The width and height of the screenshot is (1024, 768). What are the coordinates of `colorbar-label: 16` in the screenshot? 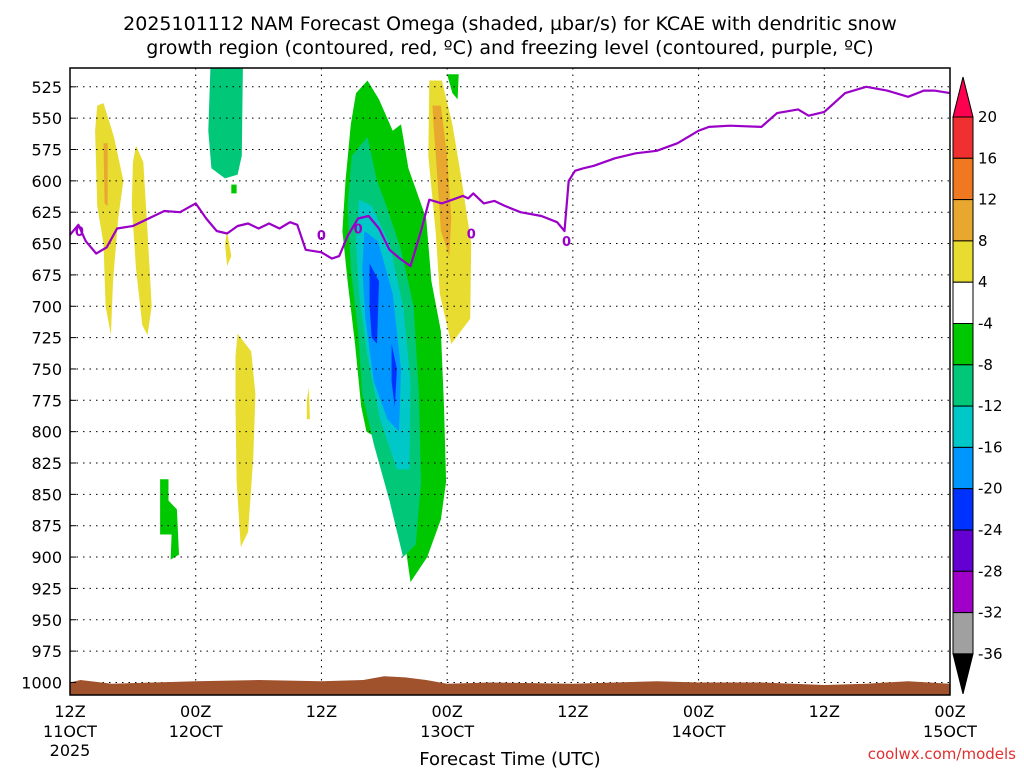 It's located at (987, 158).